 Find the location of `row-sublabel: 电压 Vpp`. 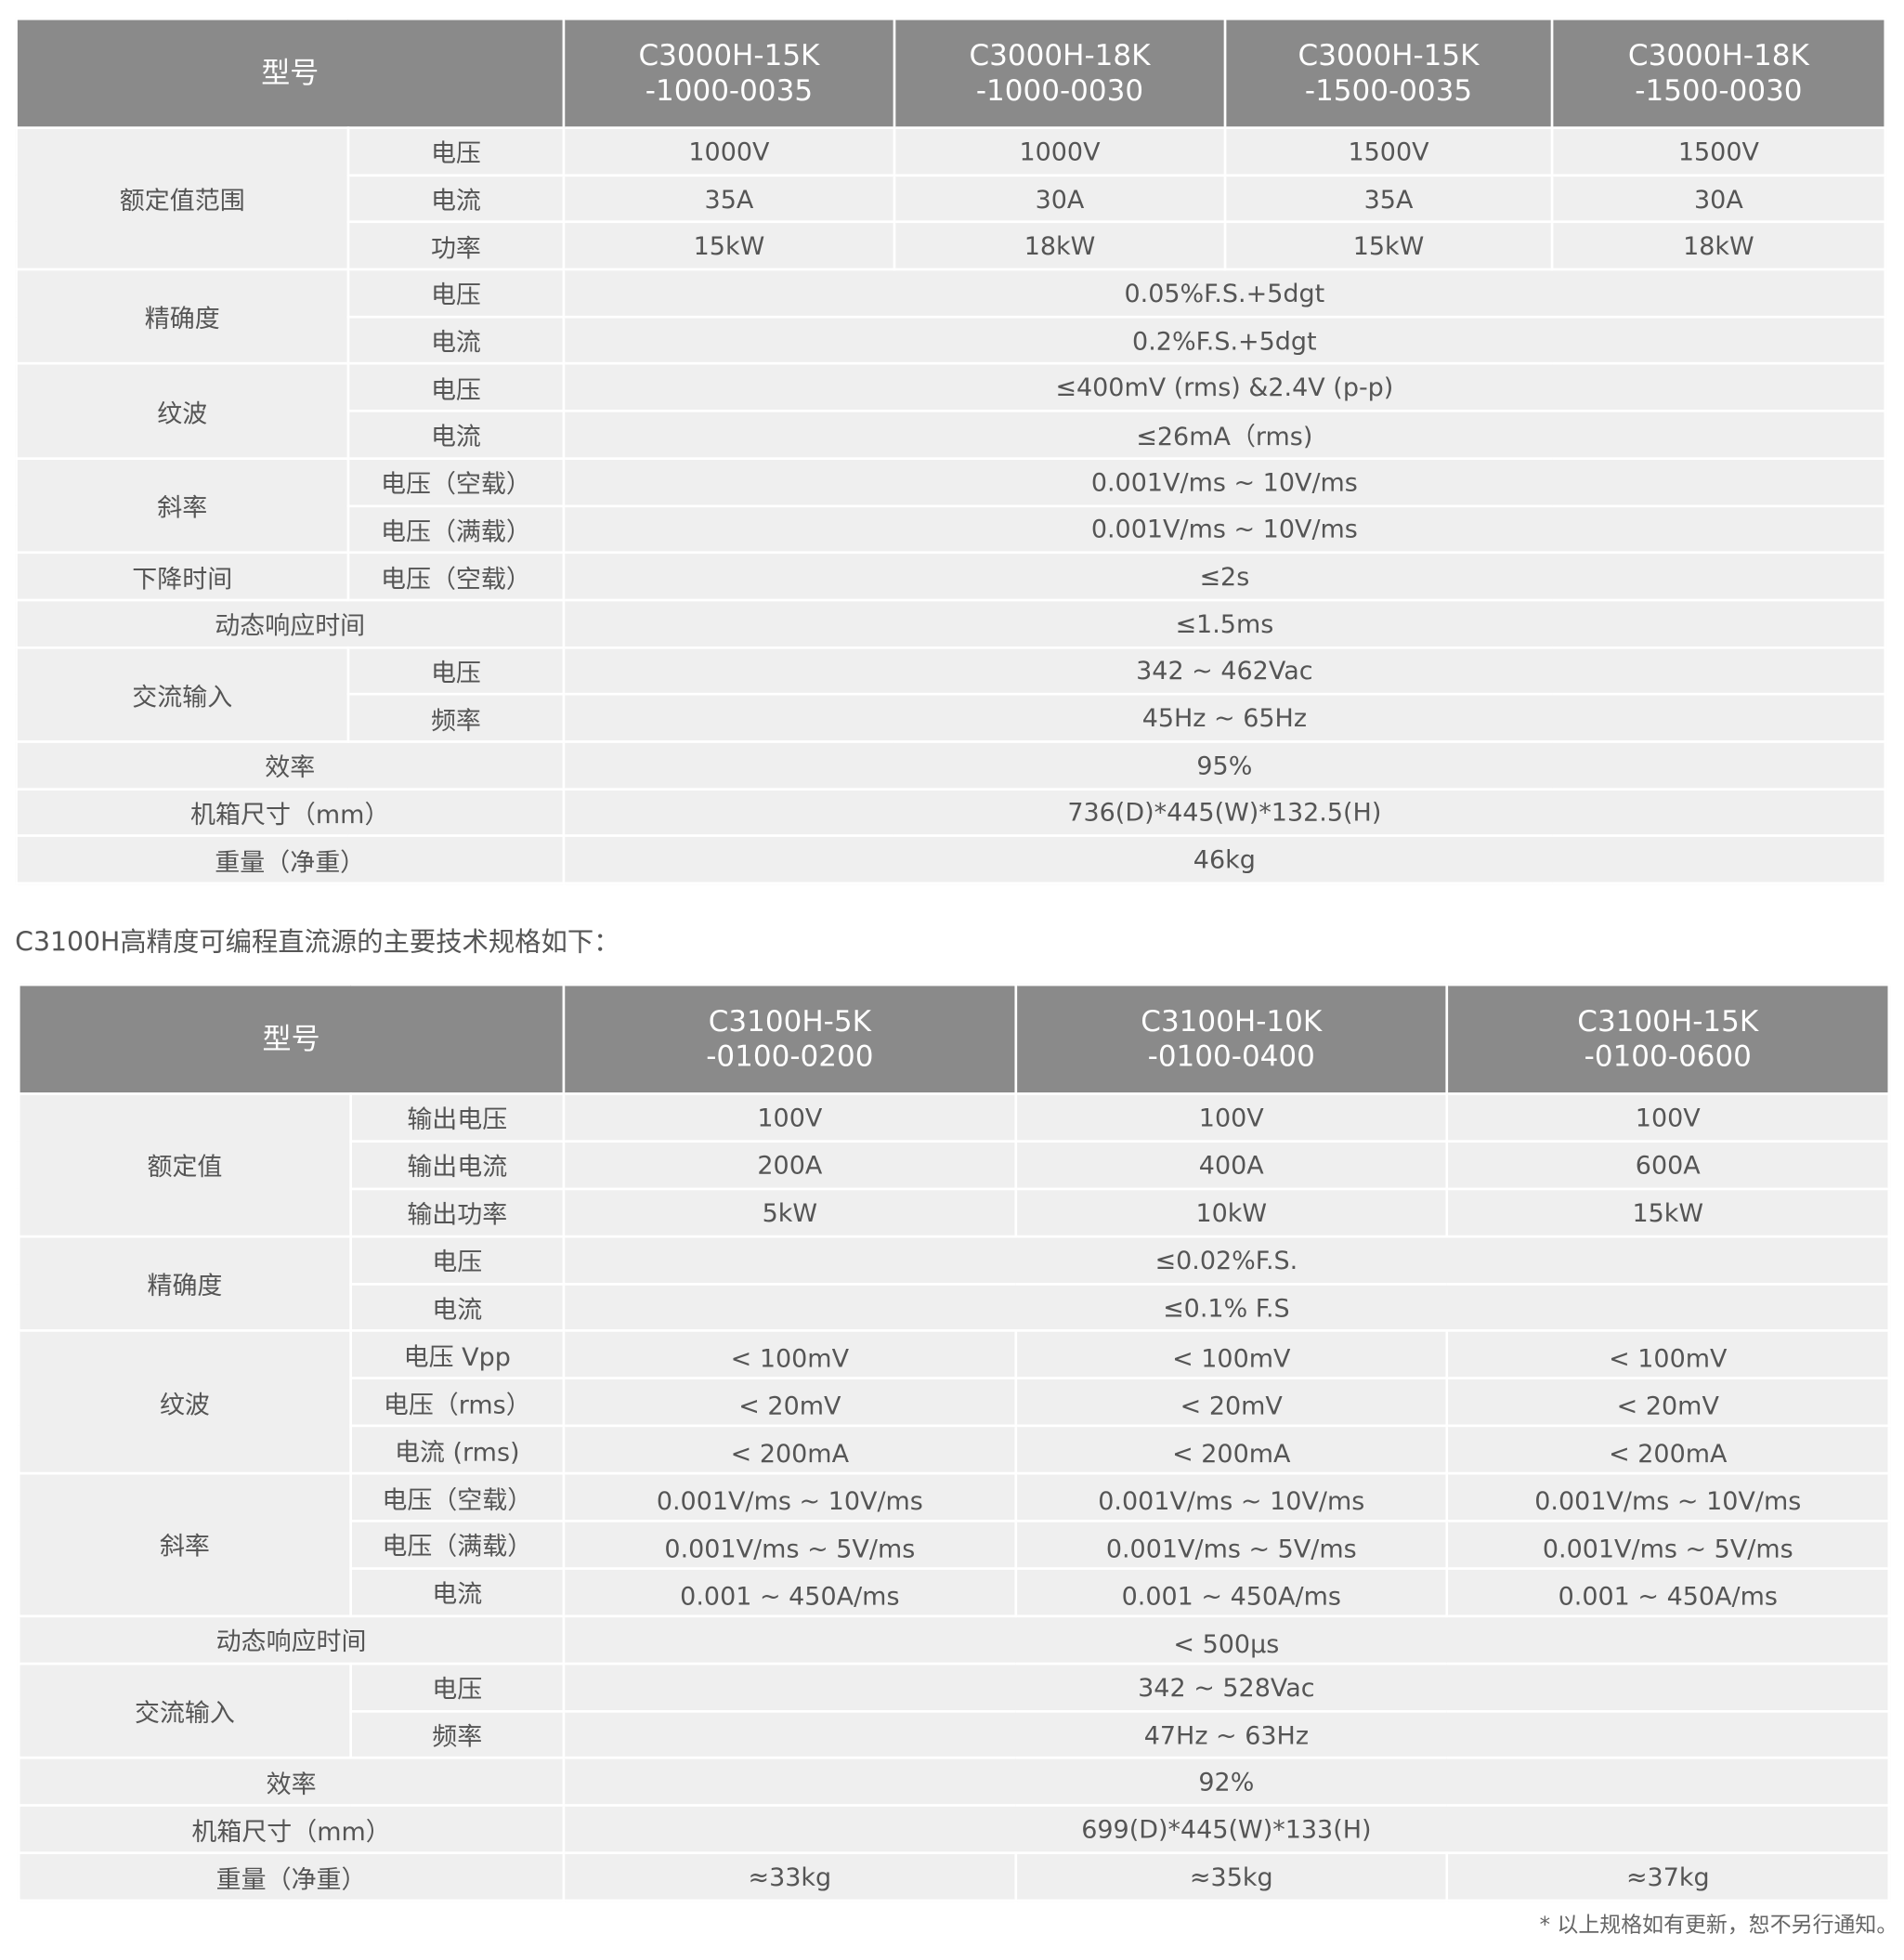

row-sublabel: 电压 Vpp is located at coordinates (457, 1354).